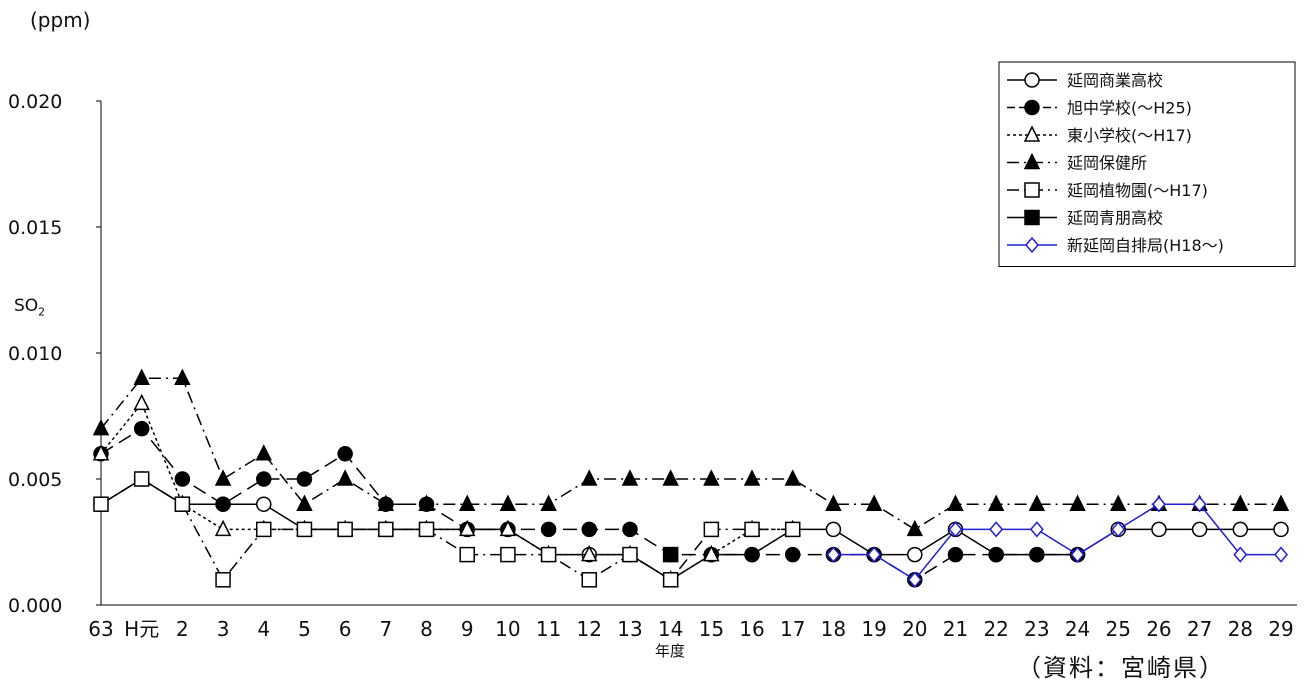  Describe the element at coordinates (995, 629) in the screenshot. I see `x-tick-label: 22` at that location.